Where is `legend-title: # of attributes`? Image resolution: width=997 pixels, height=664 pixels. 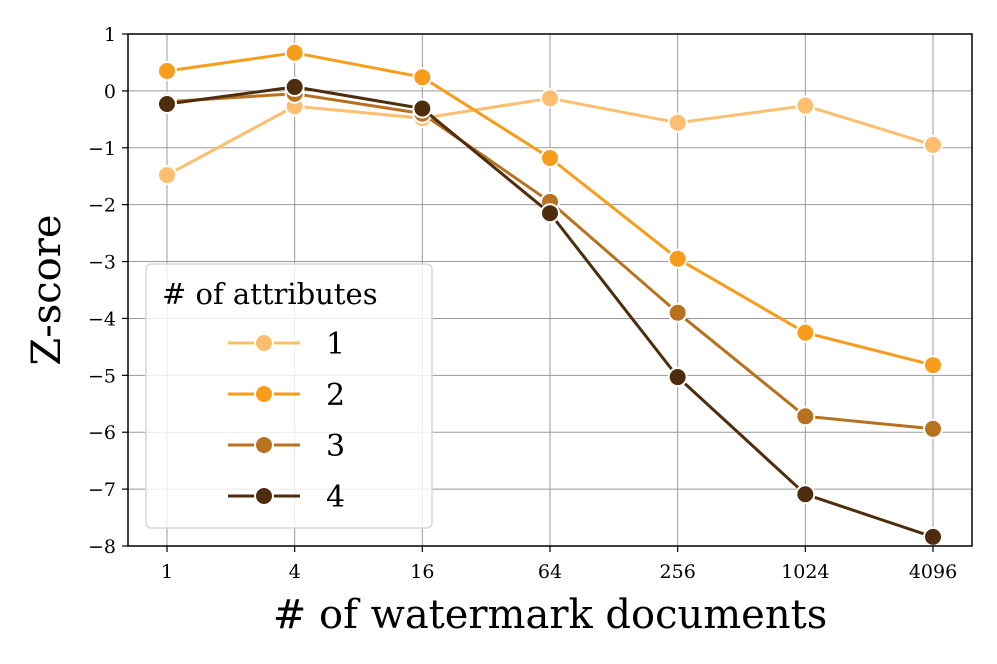
legend-title: # of attributes is located at coordinates (270, 294).